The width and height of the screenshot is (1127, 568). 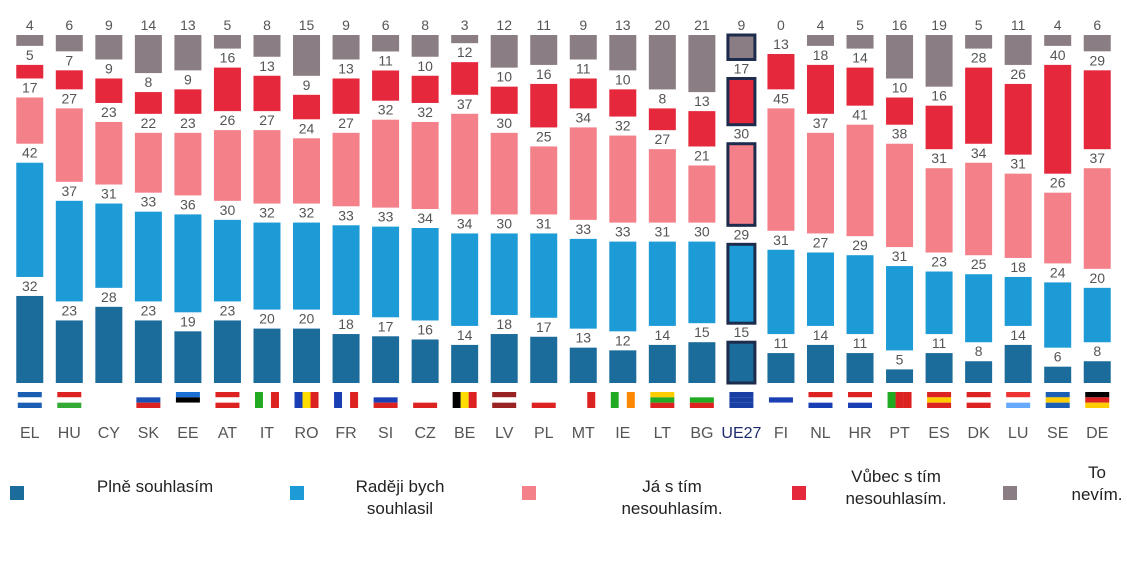 What do you see at coordinates (663, 25) in the screenshot?
I see `value-label: 20` at bounding box center [663, 25].